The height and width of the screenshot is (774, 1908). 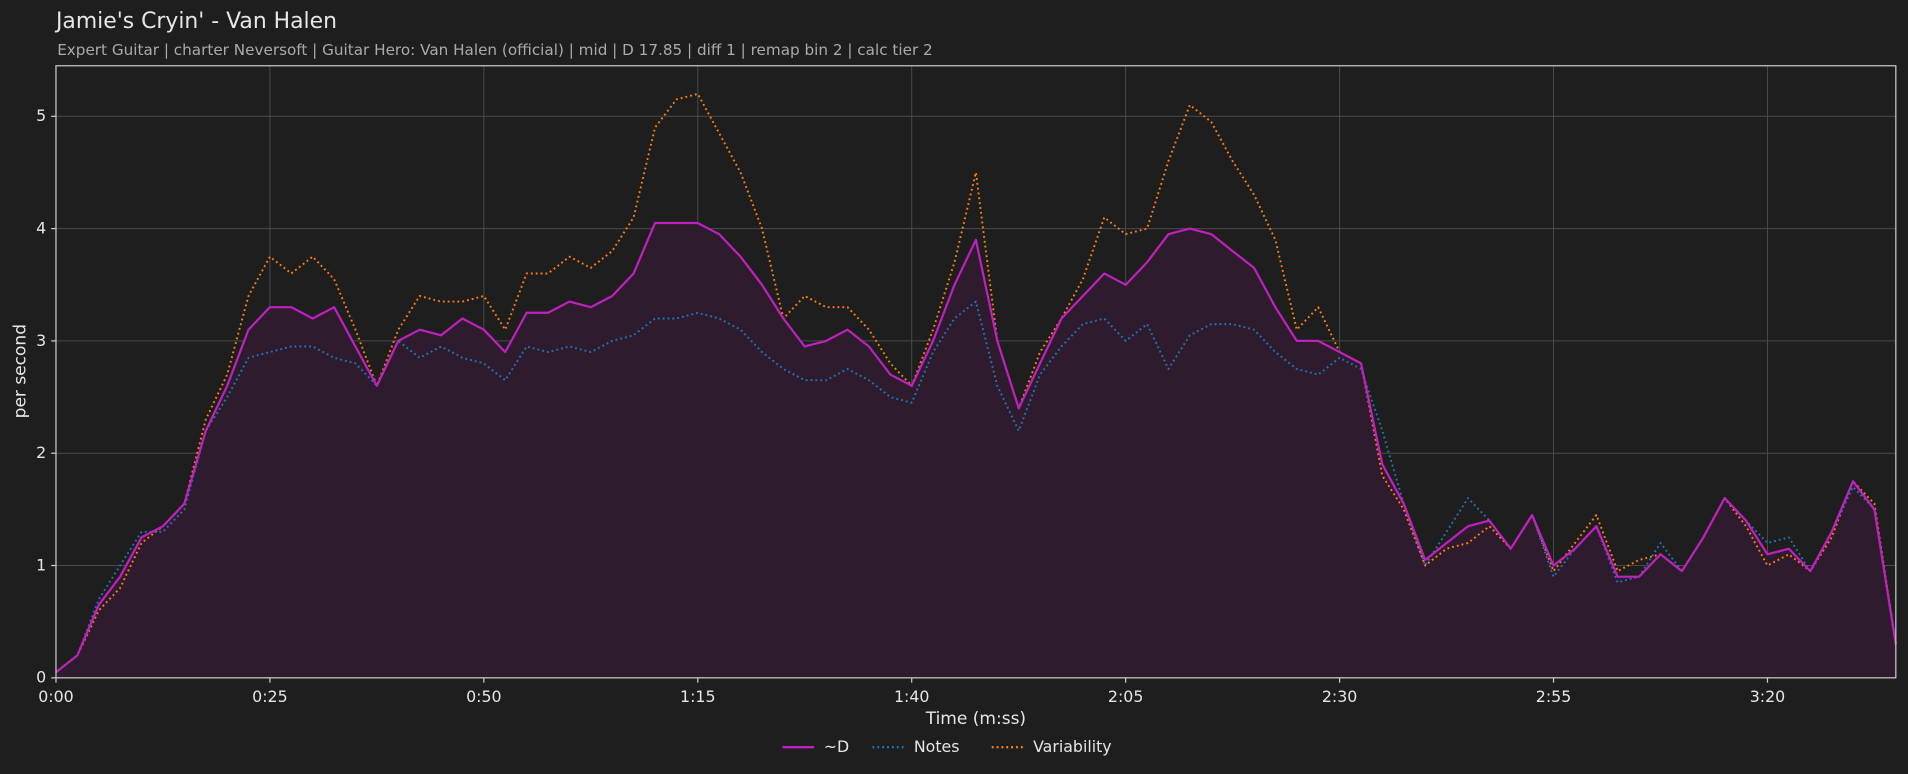 I want to click on y-tick-label: 5, so click(x=41, y=115).